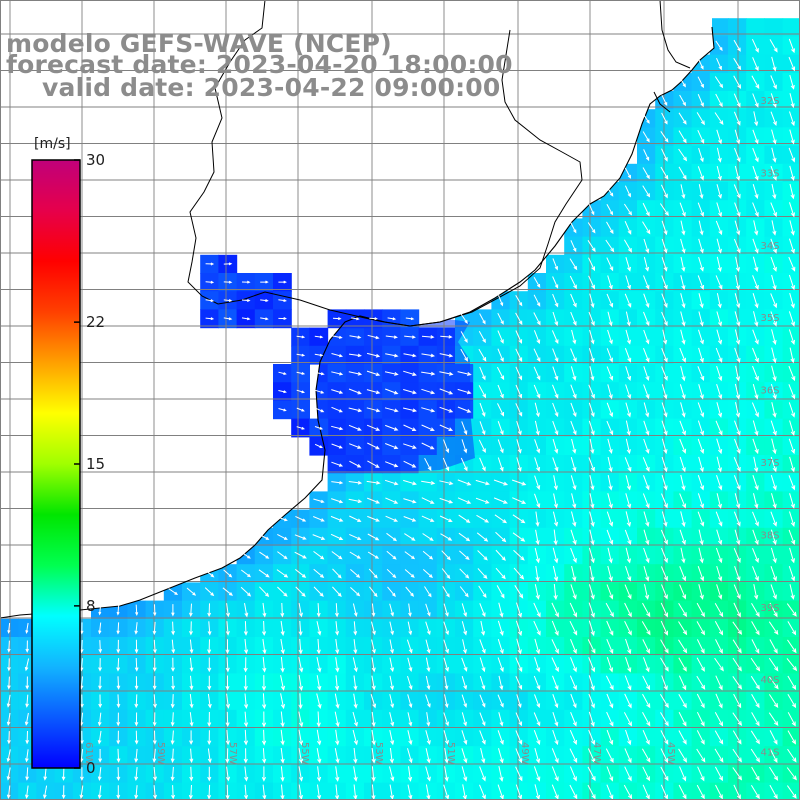  What do you see at coordinates (259, 64) in the screenshot?
I see `forecast-date: forecast date: 2023-04-20 18:00:00` at bounding box center [259, 64].